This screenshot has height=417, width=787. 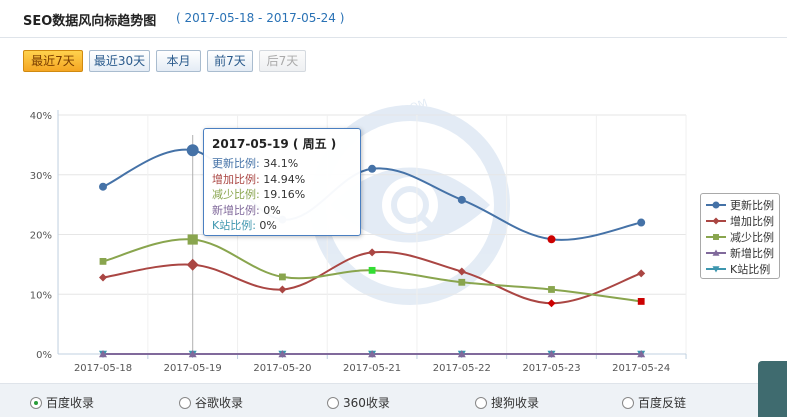 I want to click on radio-sogou-index: 搜狗收录, so click(x=507, y=402).